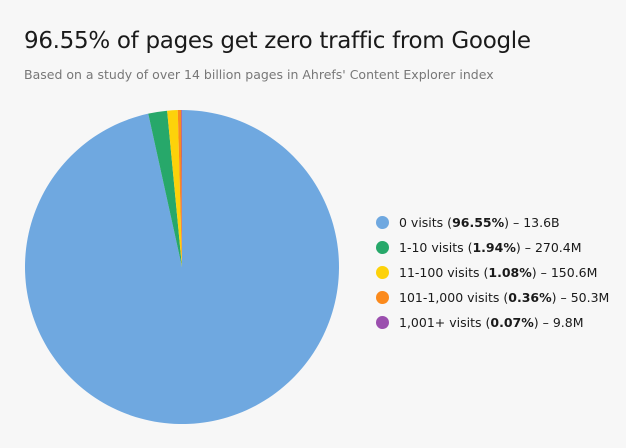 The height and width of the screenshot is (448, 626). I want to click on legend-item: 11-100 visits (1.08%) – 150.6M, so click(492, 272).